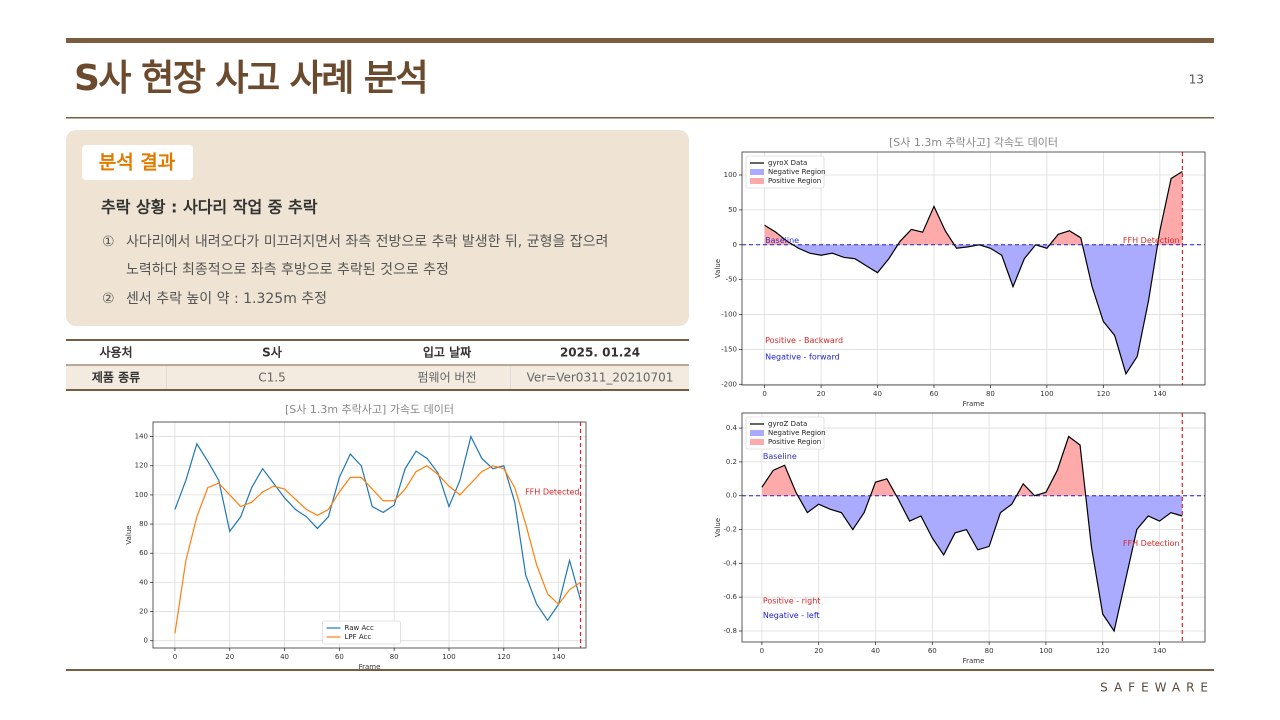  What do you see at coordinates (143, 524) in the screenshot?
I see `y-tick-label: 80` at bounding box center [143, 524].